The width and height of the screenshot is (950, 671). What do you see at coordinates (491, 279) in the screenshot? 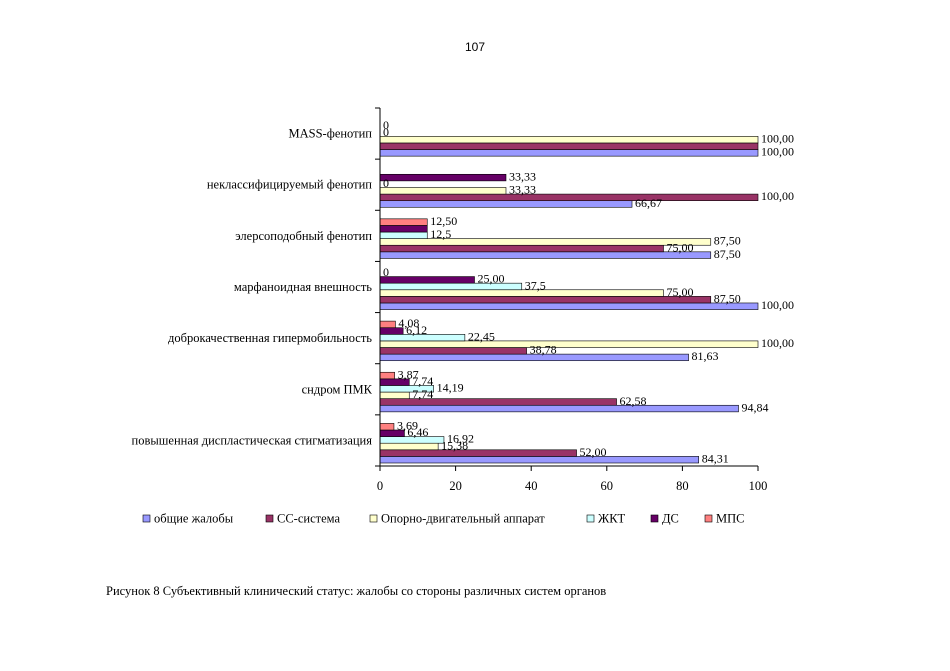
I see `data-label: 25,00` at bounding box center [491, 279].